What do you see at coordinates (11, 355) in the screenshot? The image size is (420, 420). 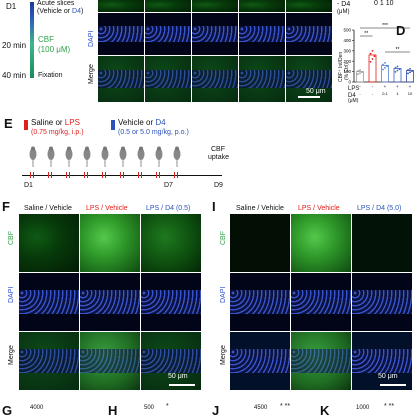 I see `f-row-merge: Merge` at bounding box center [11, 355].